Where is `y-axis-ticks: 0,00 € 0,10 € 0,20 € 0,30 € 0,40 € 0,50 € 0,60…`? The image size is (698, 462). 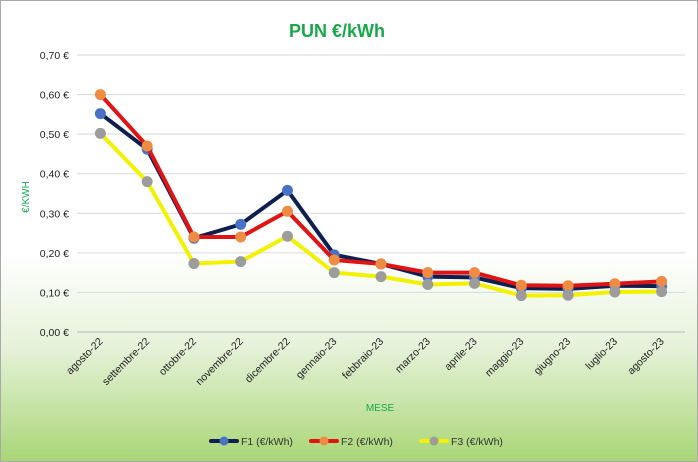
y-axis-ticks: 0,00 € 0,10 € 0,20 € 0,30 € 0,40 € 0,50 € 0,60… is located at coordinates (54, 194).